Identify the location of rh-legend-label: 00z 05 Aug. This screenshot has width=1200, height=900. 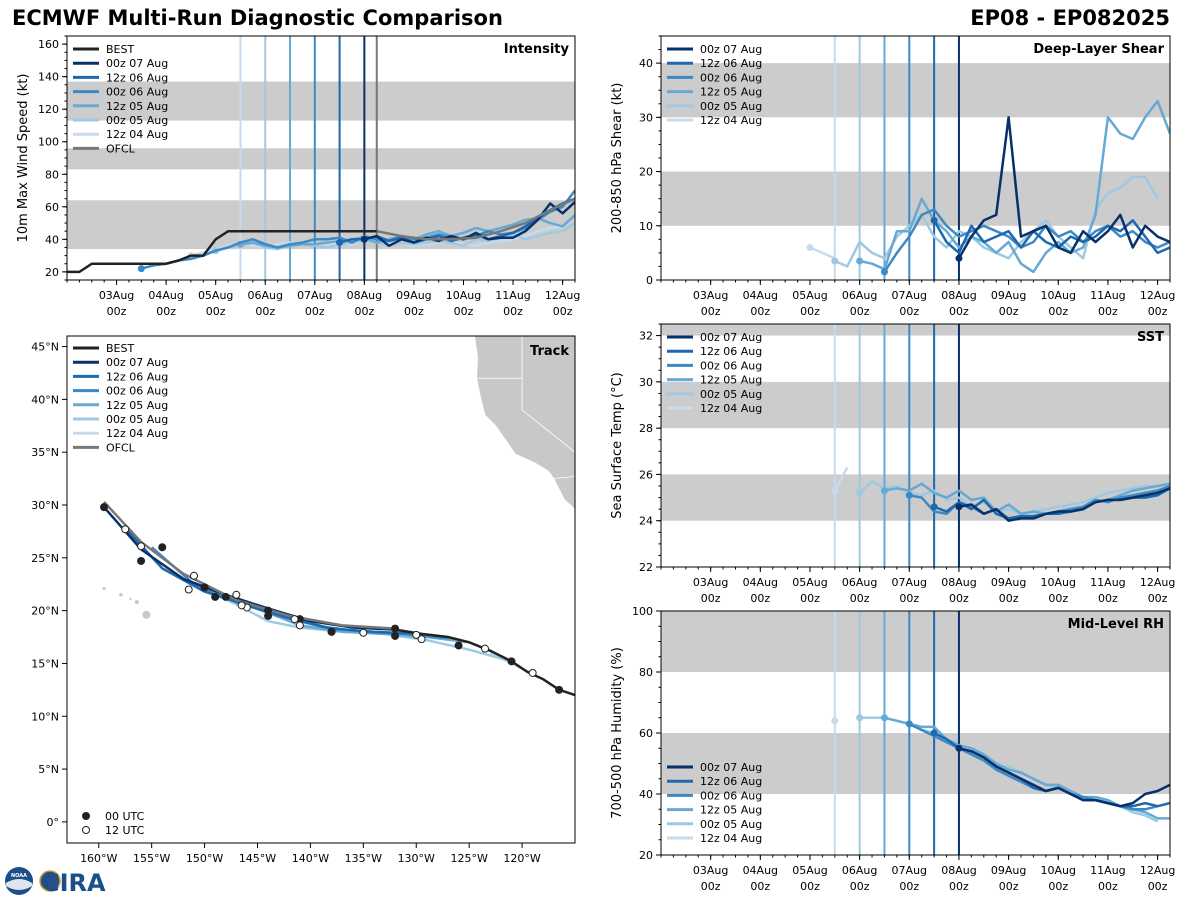
(731, 824).